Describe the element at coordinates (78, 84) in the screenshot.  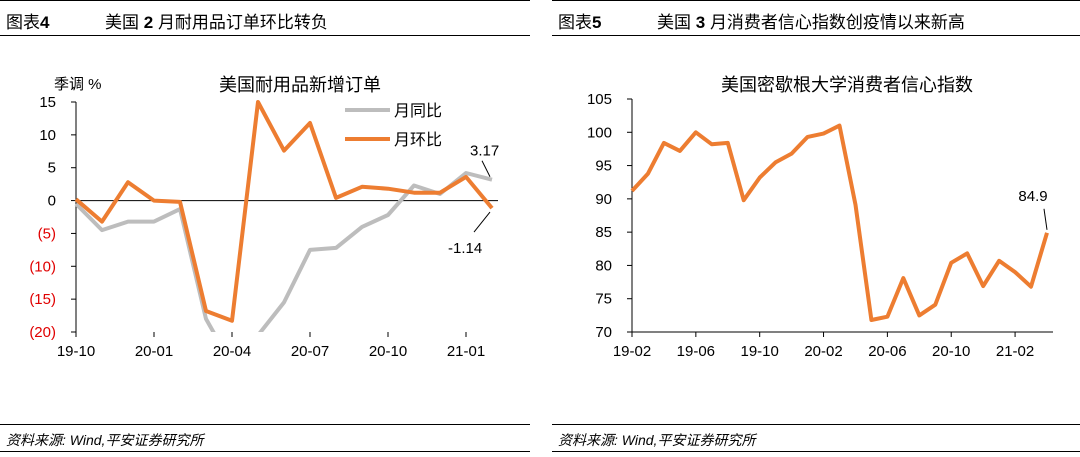
I see `y-axis-label: 季调 %` at that location.